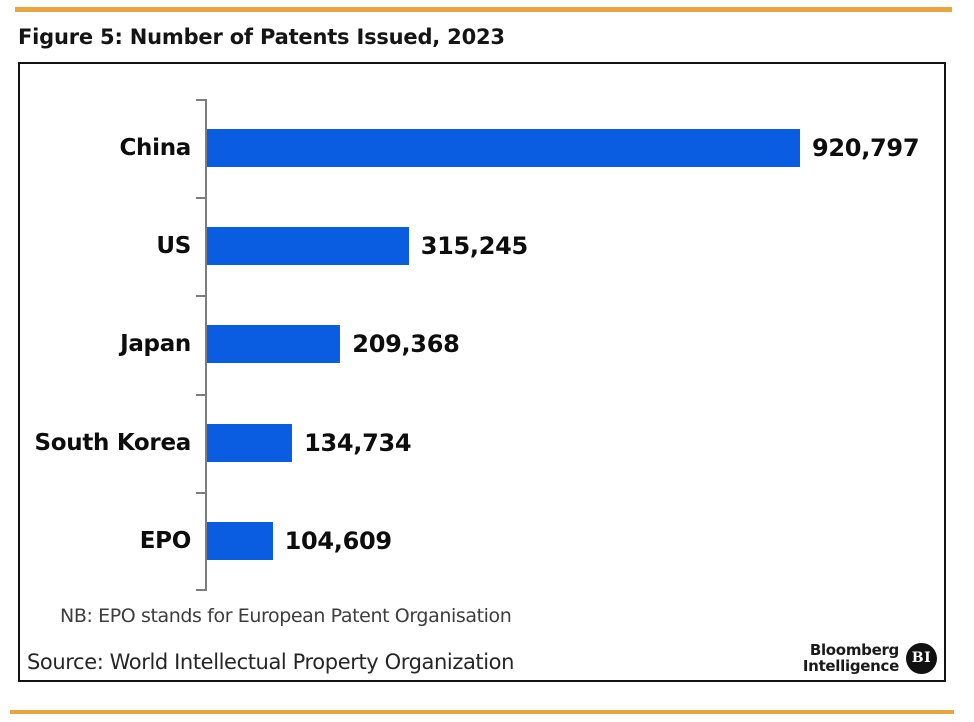 The image size is (974, 722). What do you see at coordinates (483, 9) in the screenshot?
I see `top-accent-rule` at bounding box center [483, 9].